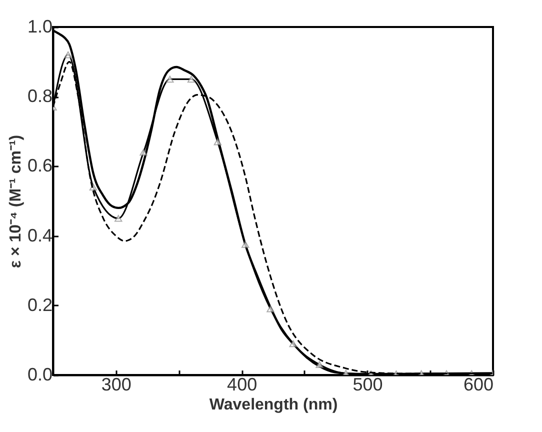  Describe the element at coordinates (116, 384) in the screenshot. I see `x-tick-label: 300` at that location.